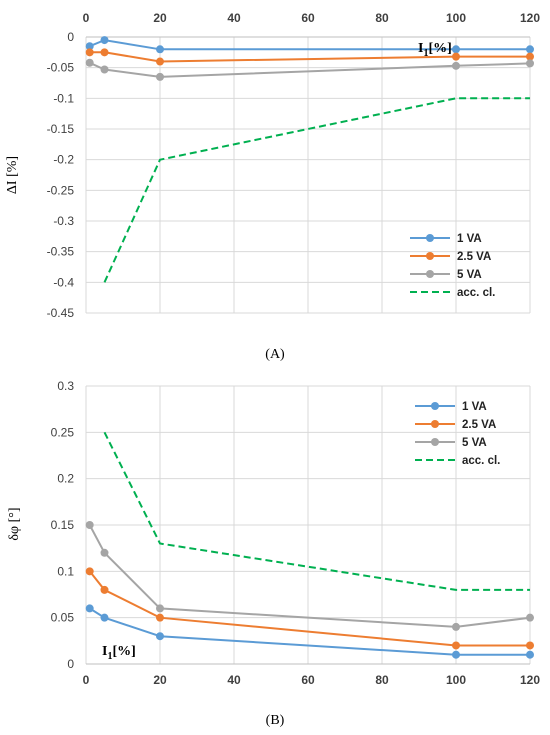 The width and height of the screenshot is (550, 735). I want to click on y-tick-label: 0.3, so click(65, 386).